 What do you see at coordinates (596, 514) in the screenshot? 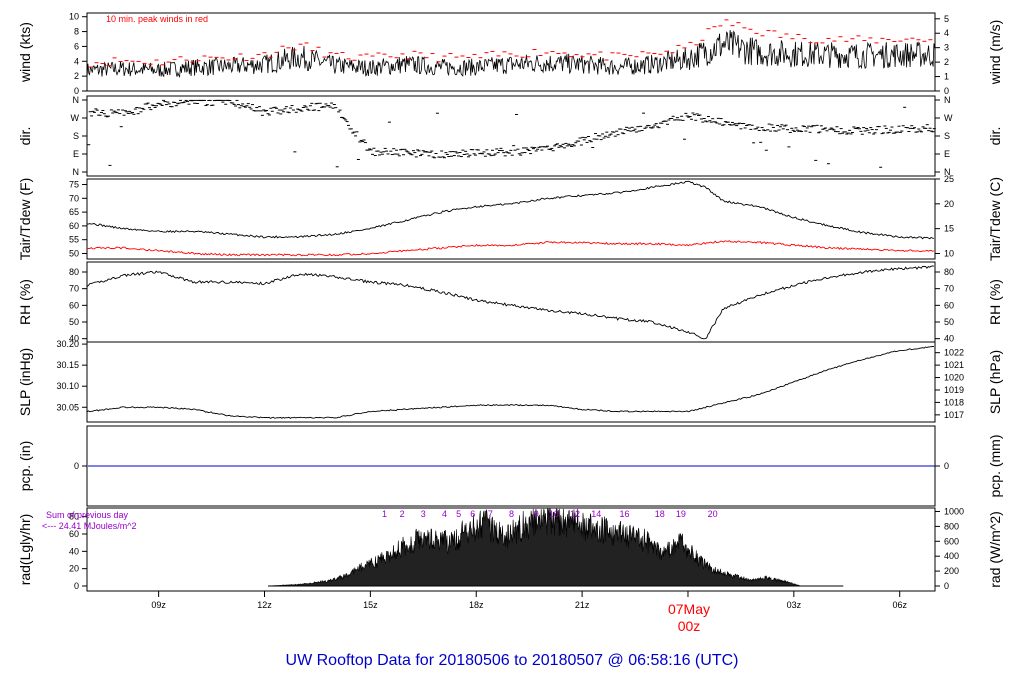
I see `rad-hour-mark: 14` at bounding box center [596, 514].